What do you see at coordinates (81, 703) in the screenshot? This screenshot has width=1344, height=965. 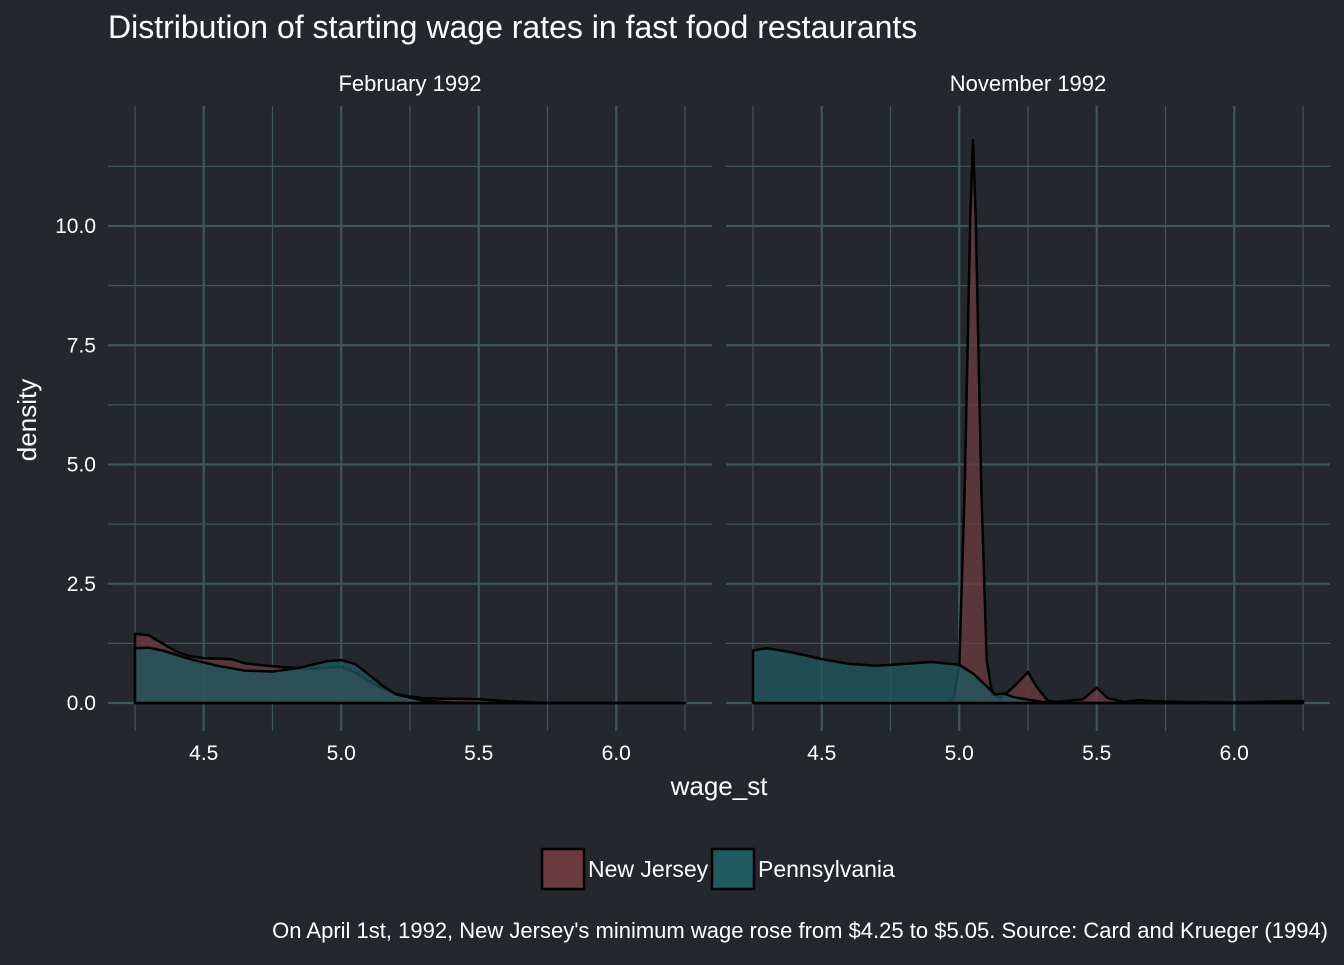 I see `y-tick-label: 0.0` at bounding box center [81, 703].